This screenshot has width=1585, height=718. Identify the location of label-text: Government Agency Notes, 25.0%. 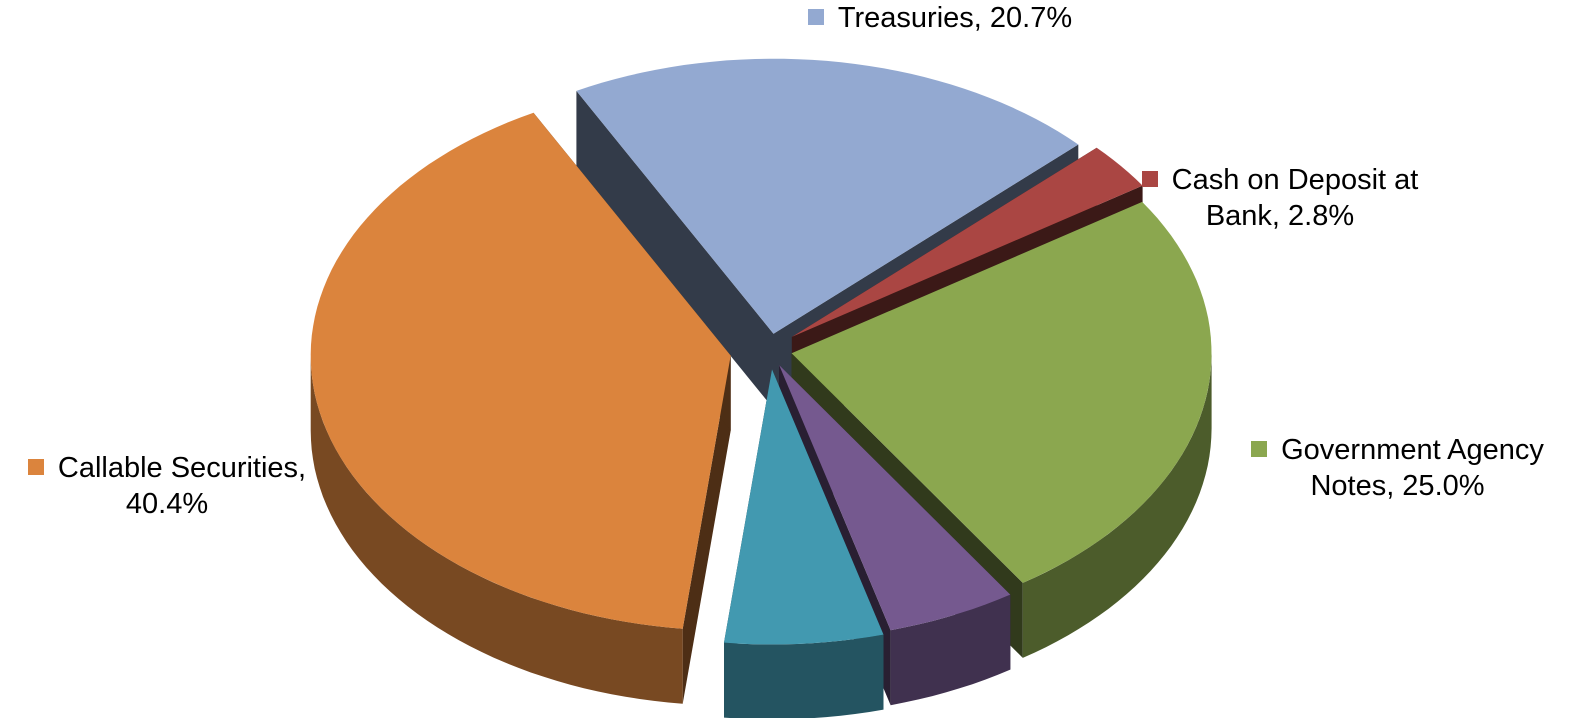
(1412, 468).